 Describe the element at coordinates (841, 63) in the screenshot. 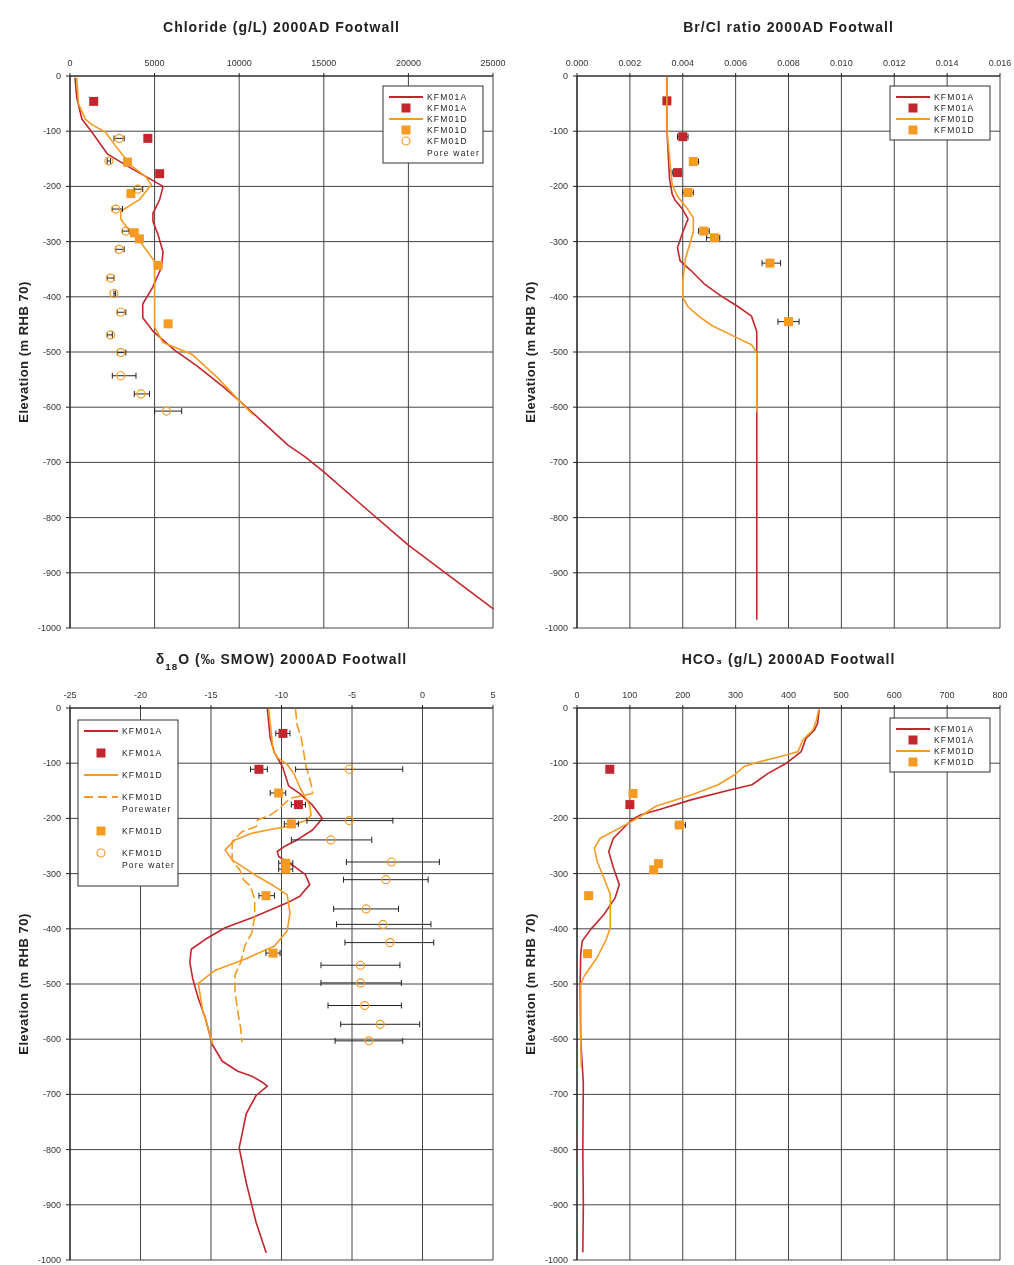

I see `x-tick-label: 0.010` at that location.